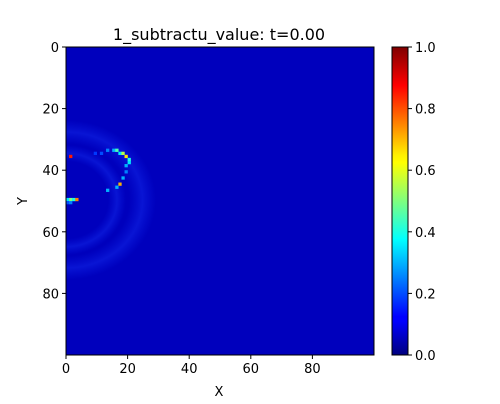  I want to click on colorbar-tick-label: 0.4, so click(425, 233).